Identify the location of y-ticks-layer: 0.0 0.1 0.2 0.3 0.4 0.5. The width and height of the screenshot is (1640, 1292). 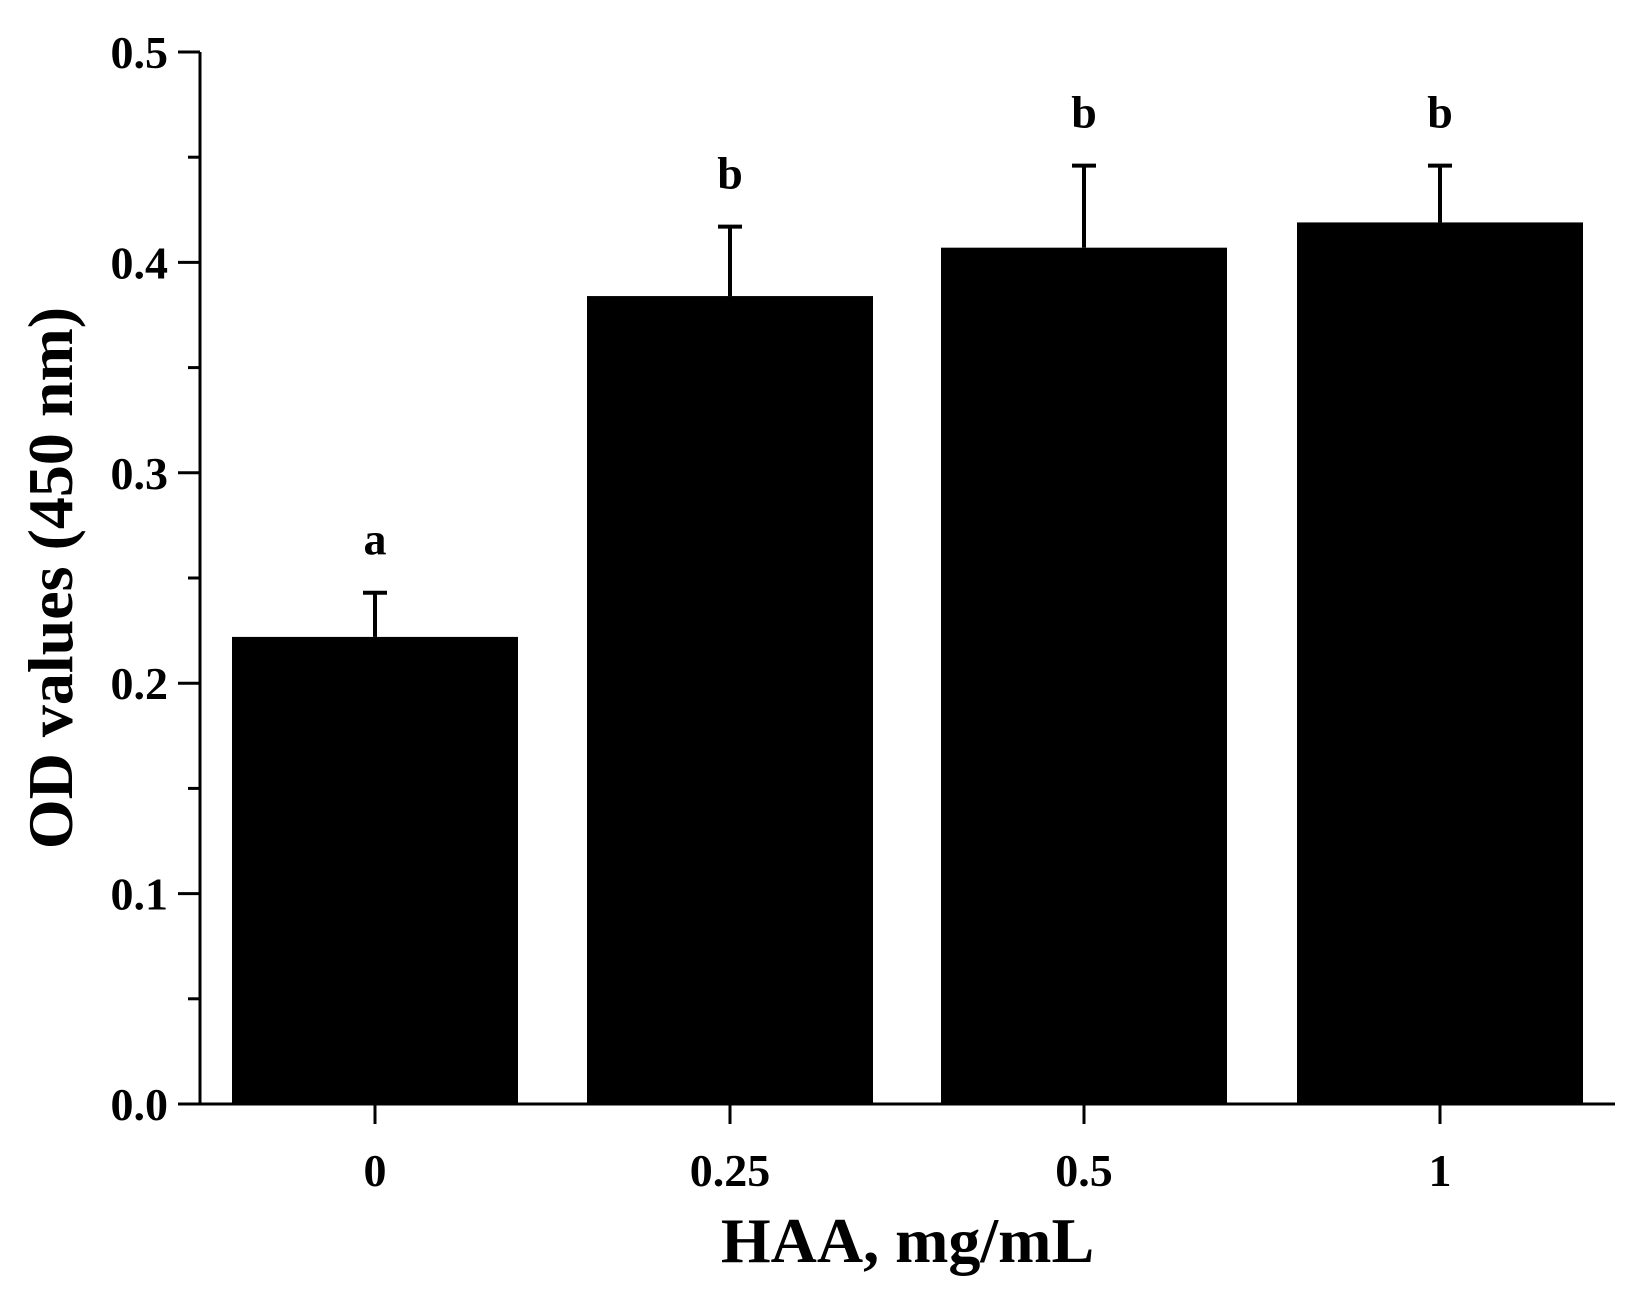
(155, 578).